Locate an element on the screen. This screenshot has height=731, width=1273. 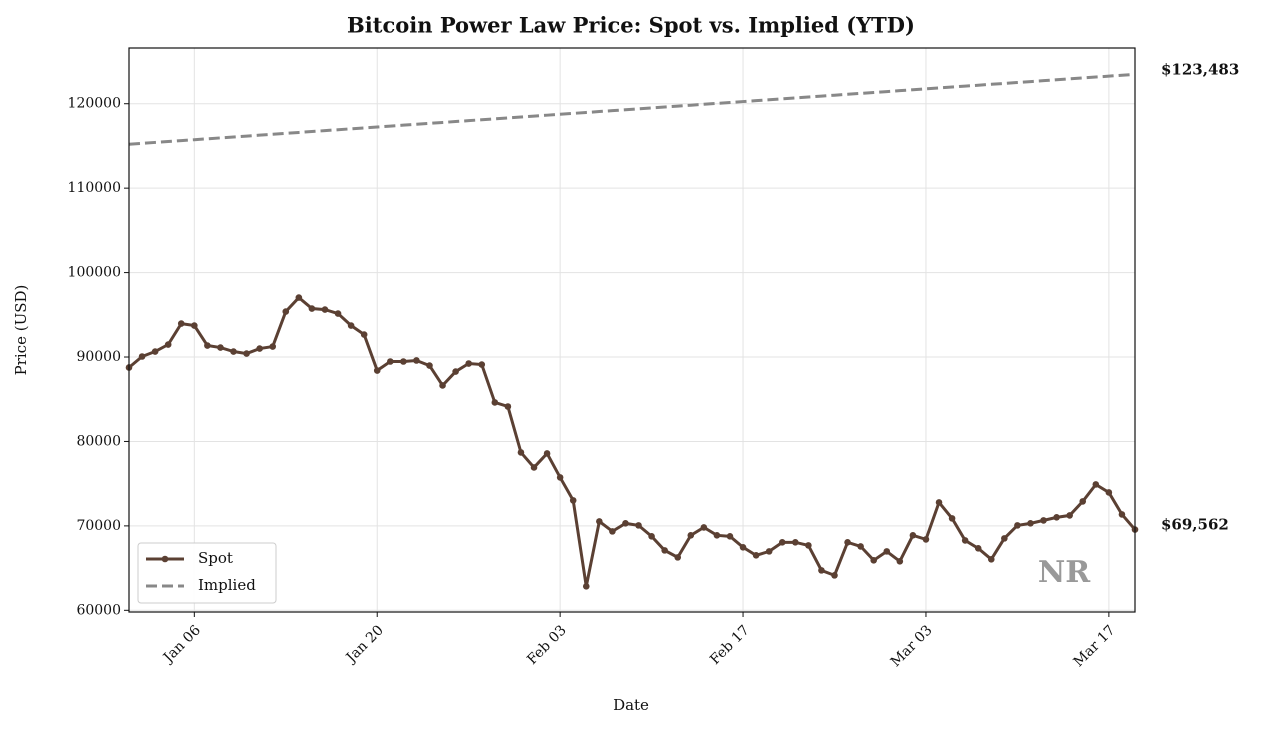
y-axis-label: Price (USD) is located at coordinates (21, 330).